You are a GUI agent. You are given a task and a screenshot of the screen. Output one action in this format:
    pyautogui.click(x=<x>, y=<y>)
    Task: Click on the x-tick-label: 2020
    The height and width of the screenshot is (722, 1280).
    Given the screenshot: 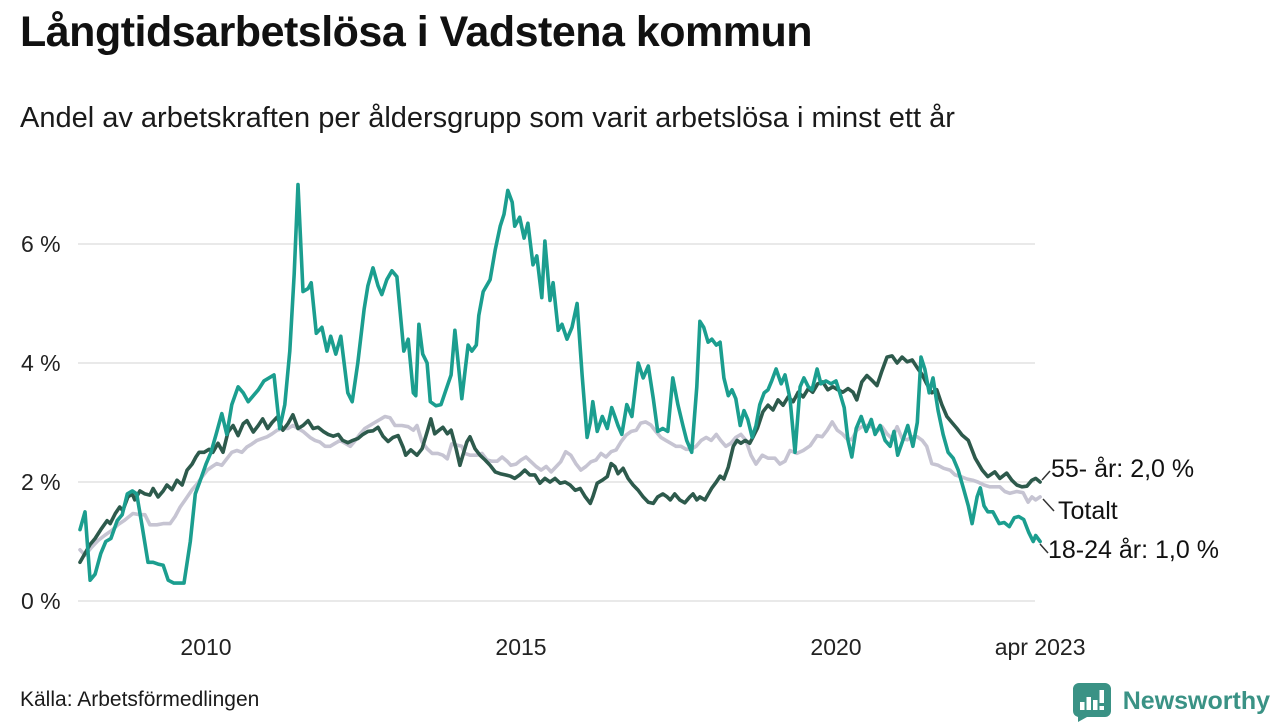 What is the action you would take?
    pyautogui.click(x=836, y=647)
    